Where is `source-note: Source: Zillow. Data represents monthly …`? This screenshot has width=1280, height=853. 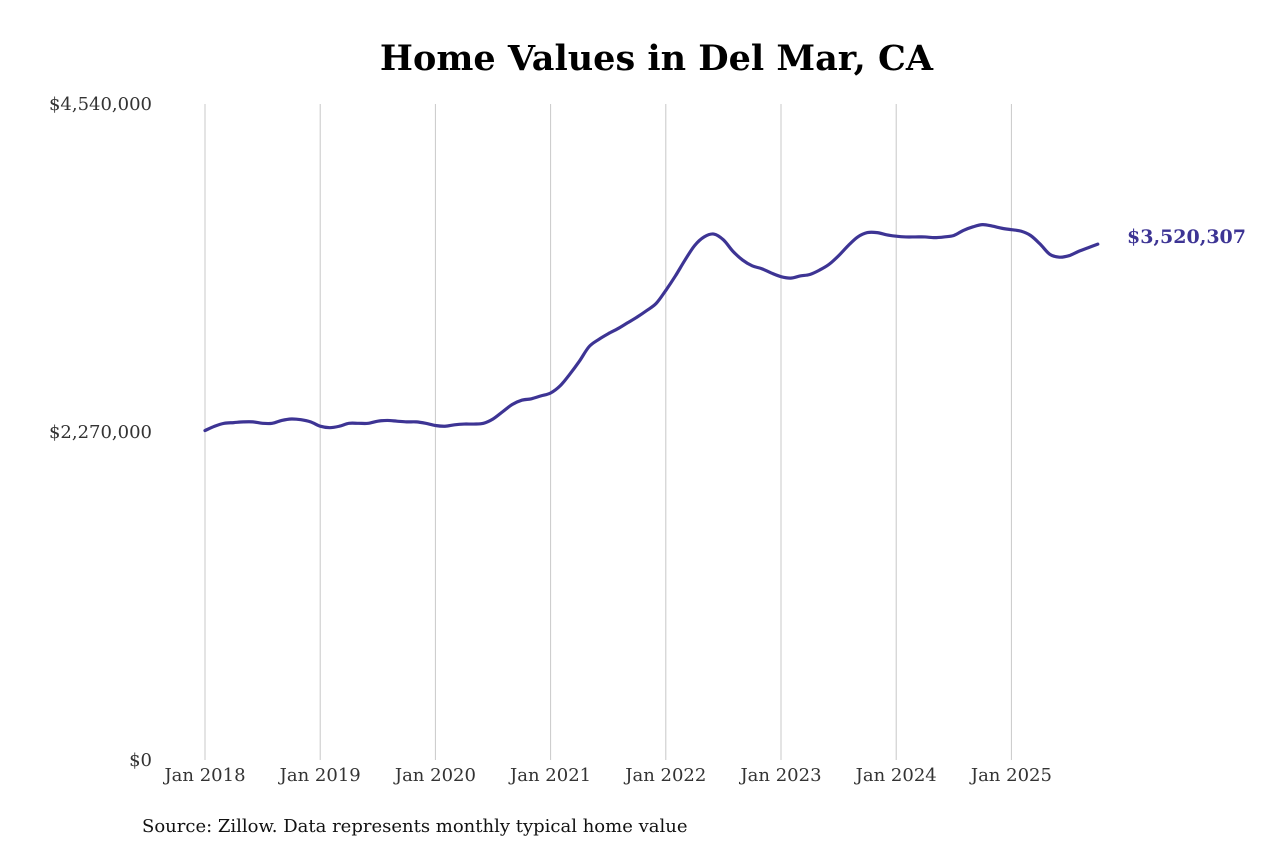
source-note: Source: Zillow. Data represents monthly … is located at coordinates (415, 826).